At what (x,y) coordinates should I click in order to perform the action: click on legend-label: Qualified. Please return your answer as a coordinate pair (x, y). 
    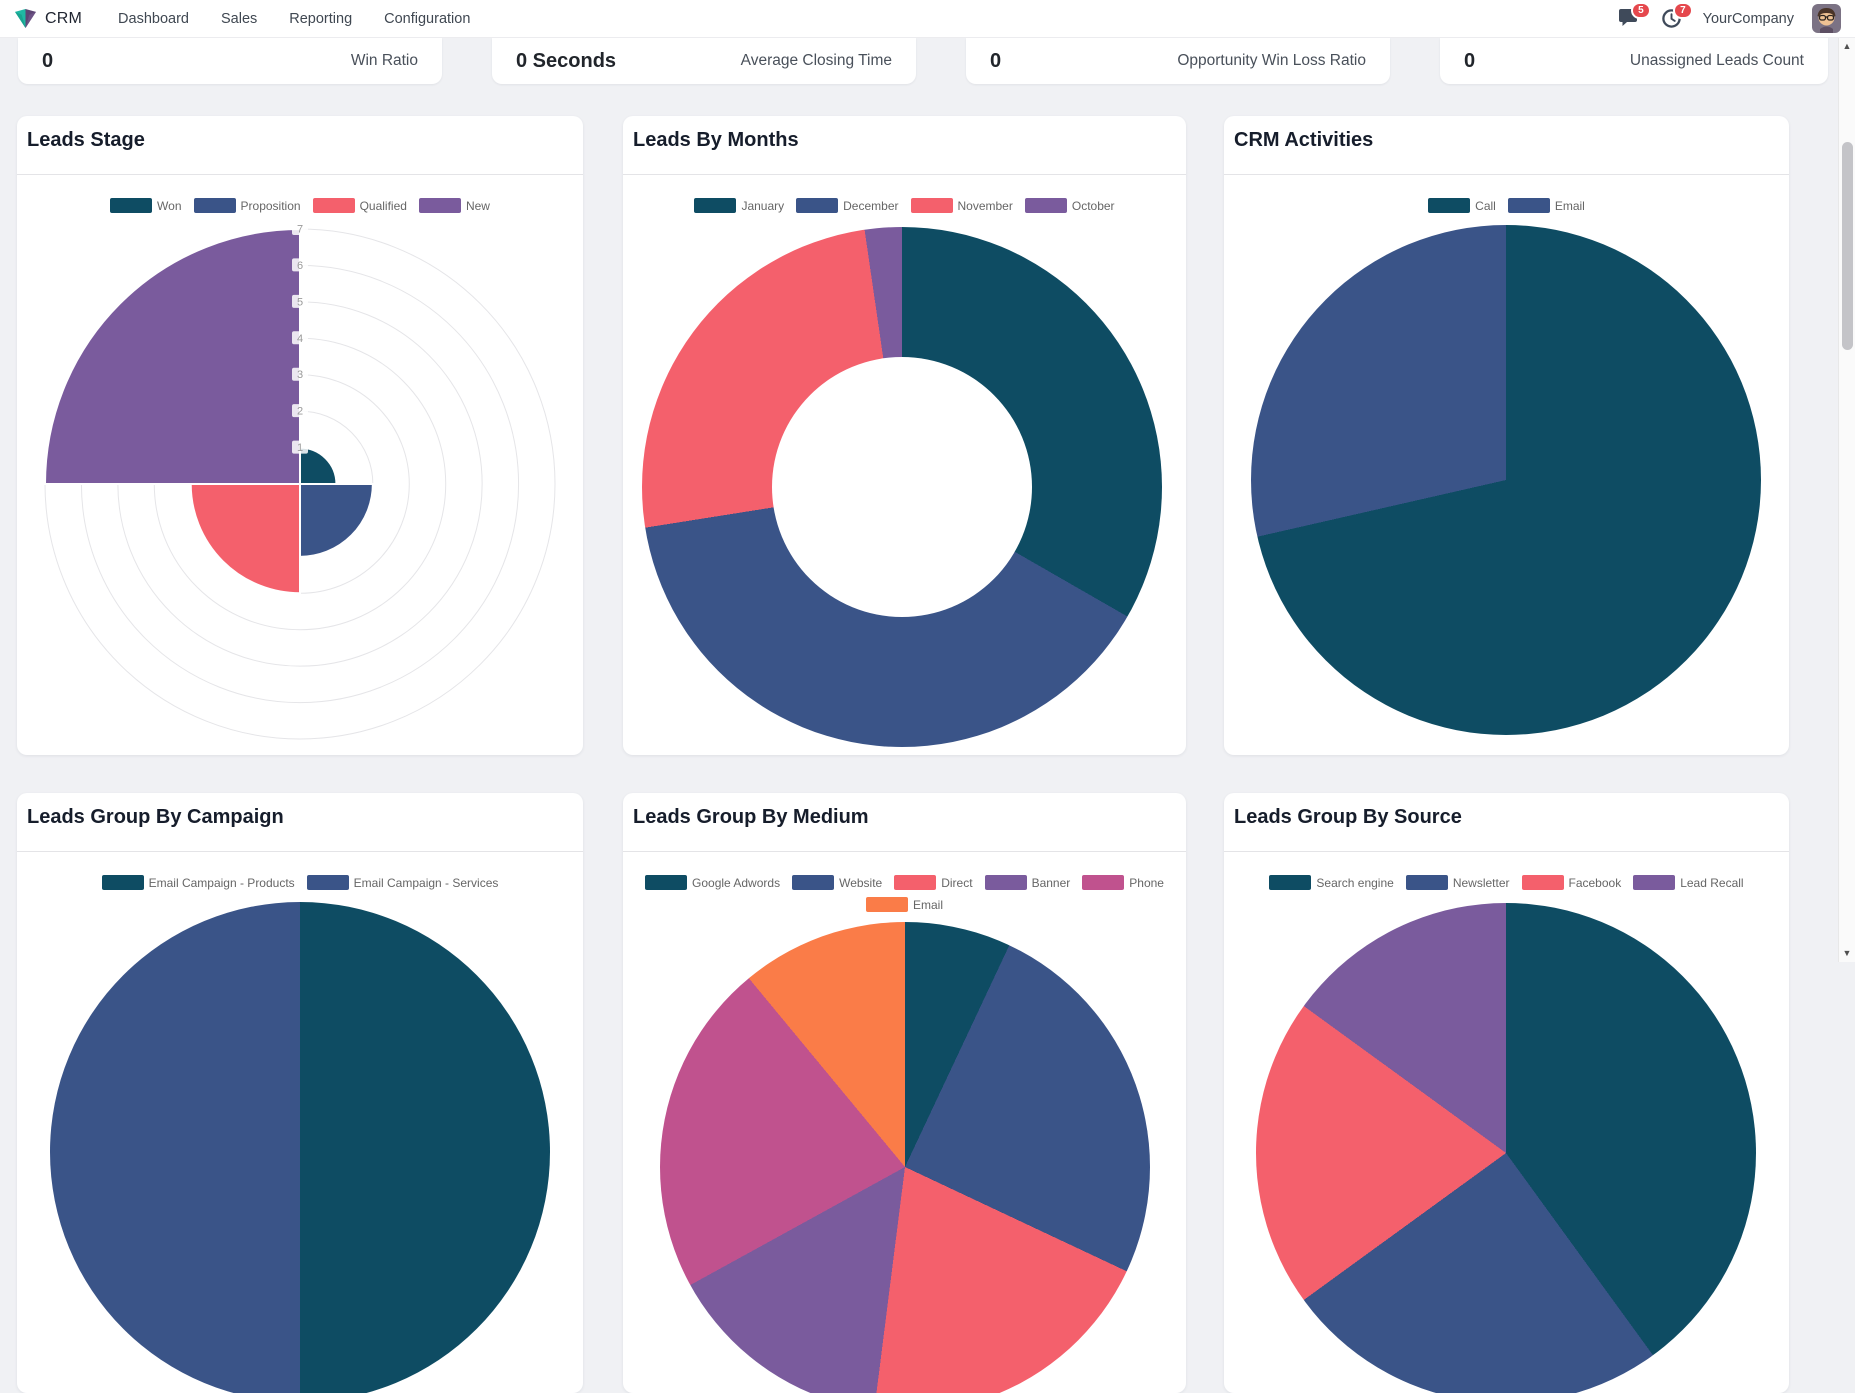
    Looking at the image, I should click on (383, 205).